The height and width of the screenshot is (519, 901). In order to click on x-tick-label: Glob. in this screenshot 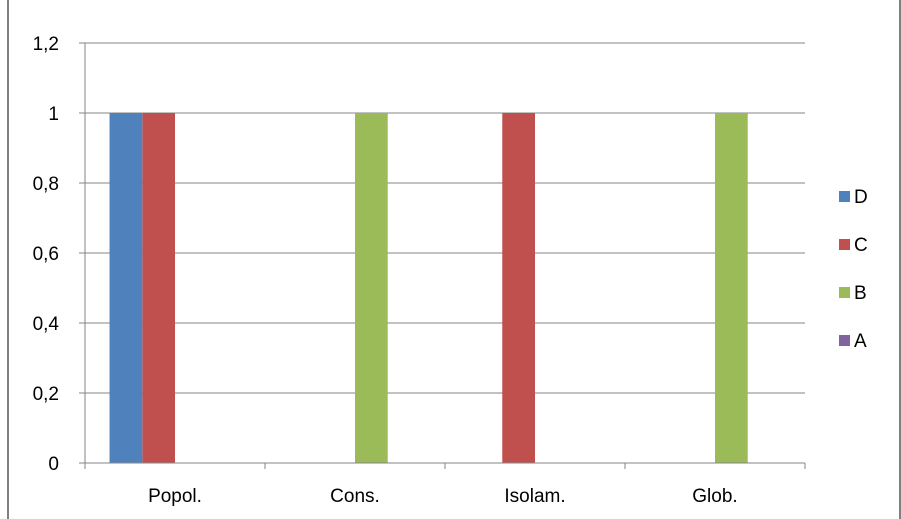, I will do `click(714, 496)`.